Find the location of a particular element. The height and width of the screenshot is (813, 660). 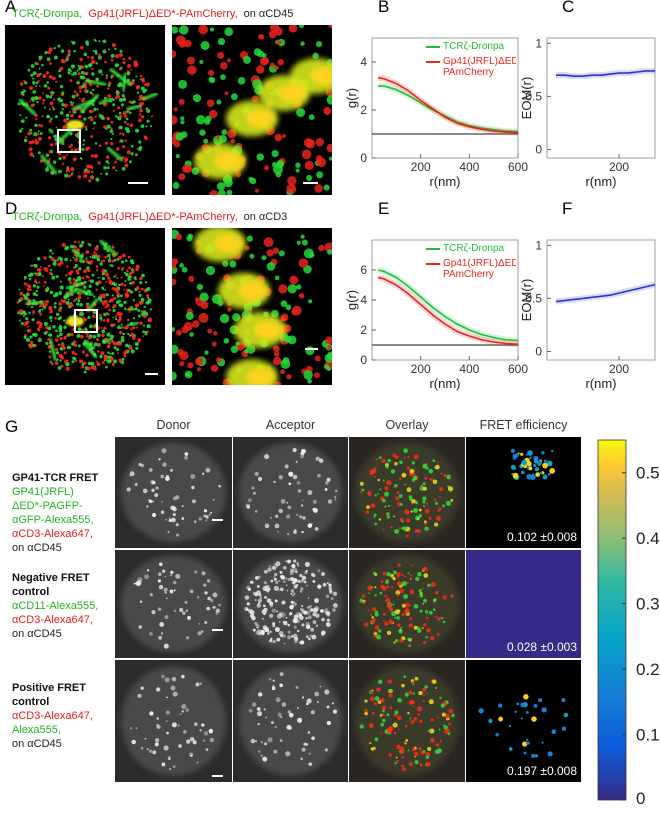

x-axis-label: r(nm) is located at coordinates (444, 181).